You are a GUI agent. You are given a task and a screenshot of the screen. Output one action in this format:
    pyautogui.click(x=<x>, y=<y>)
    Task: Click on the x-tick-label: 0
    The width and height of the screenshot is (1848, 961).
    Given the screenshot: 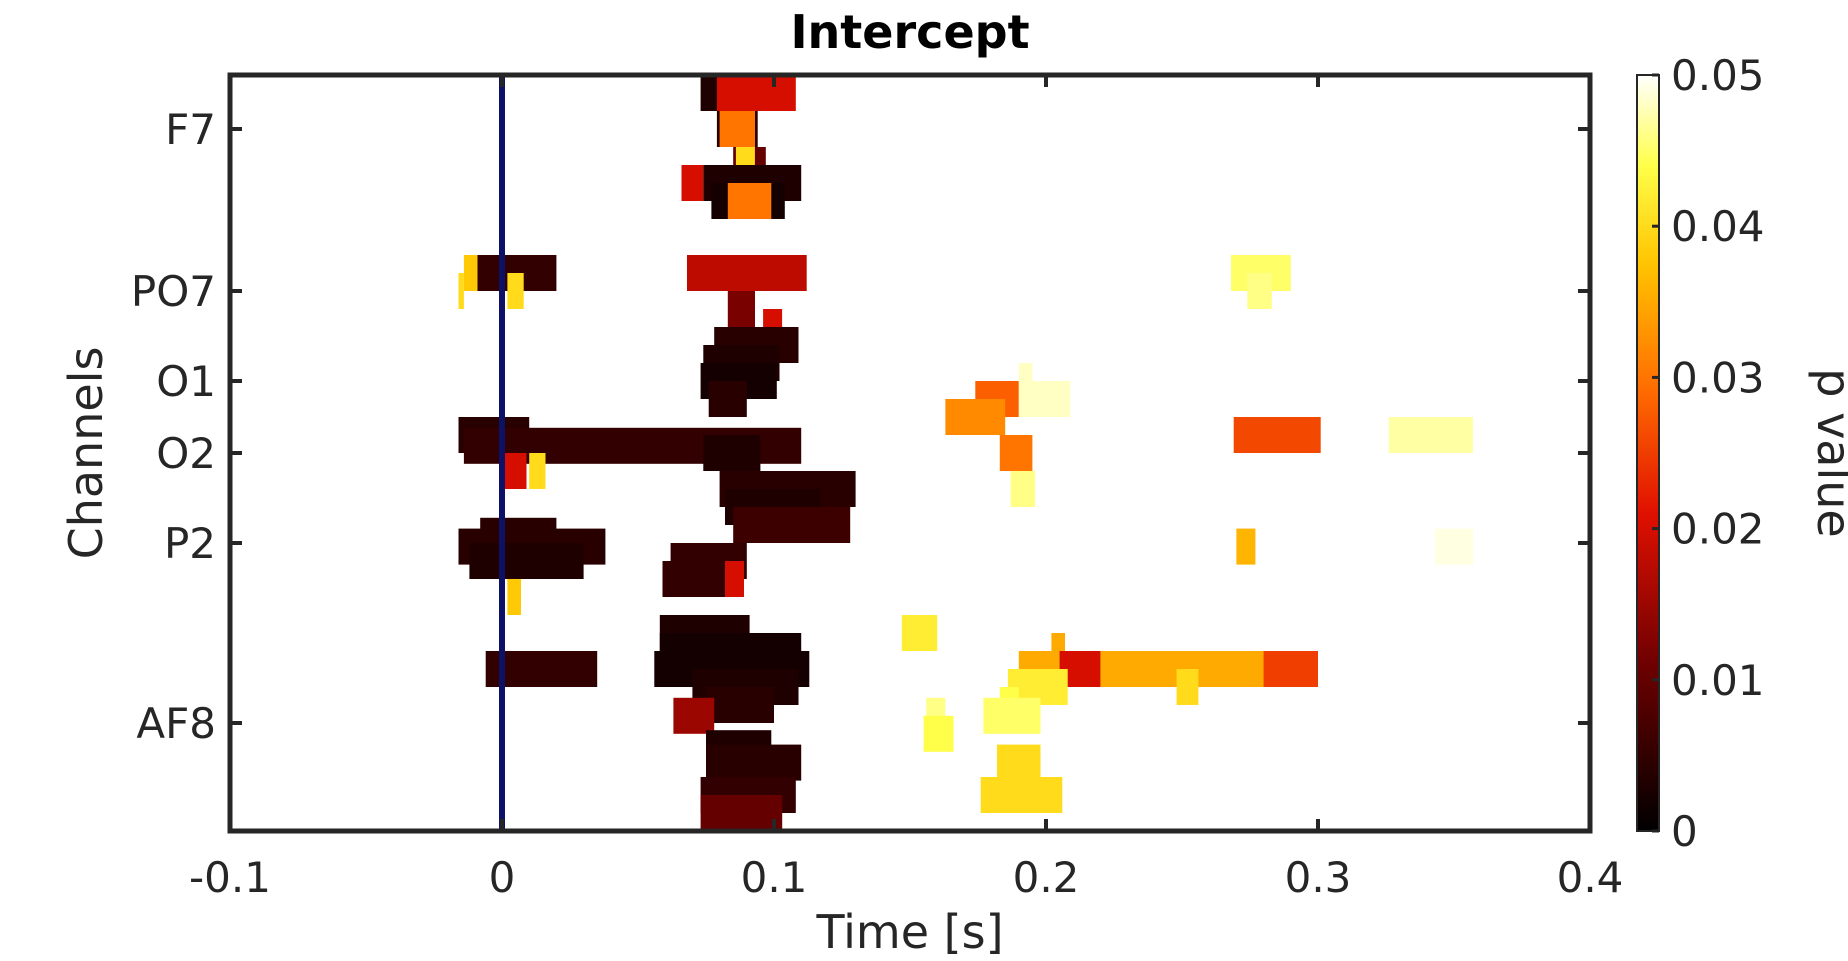 What is the action you would take?
    pyautogui.click(x=502, y=877)
    